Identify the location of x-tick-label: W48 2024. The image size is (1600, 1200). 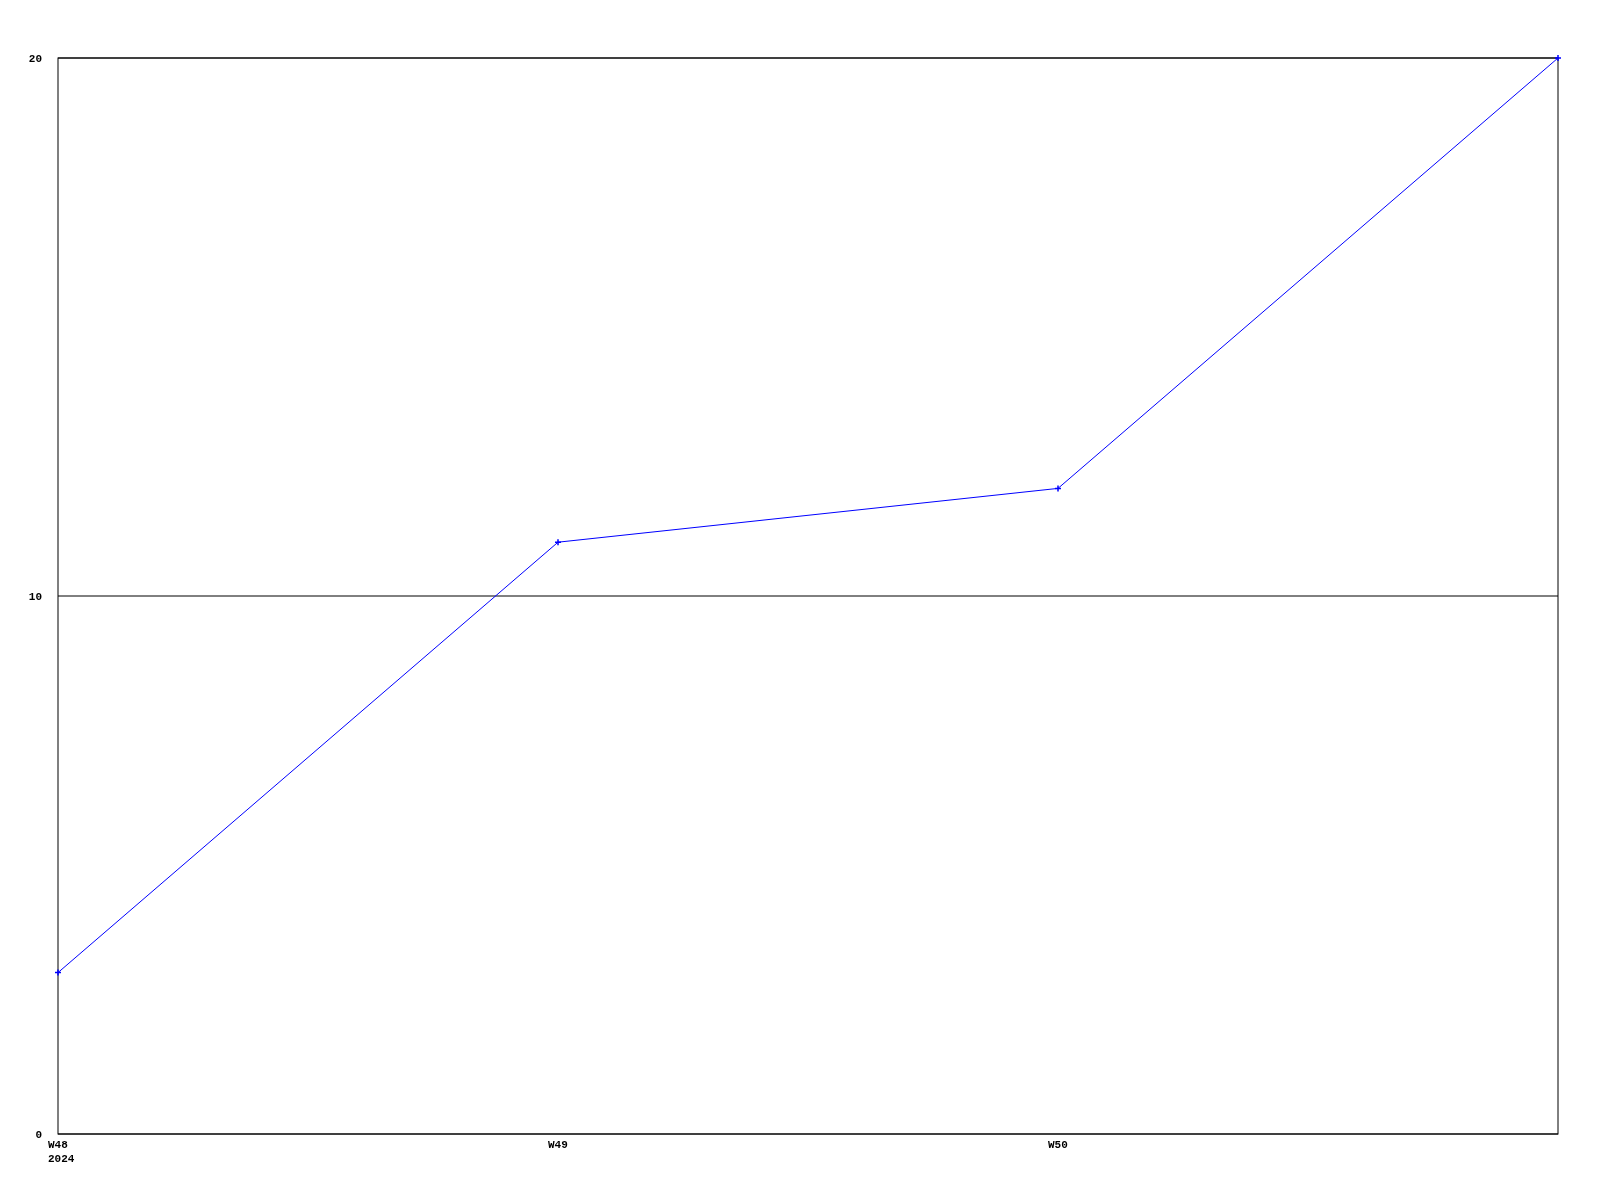
(61, 1152).